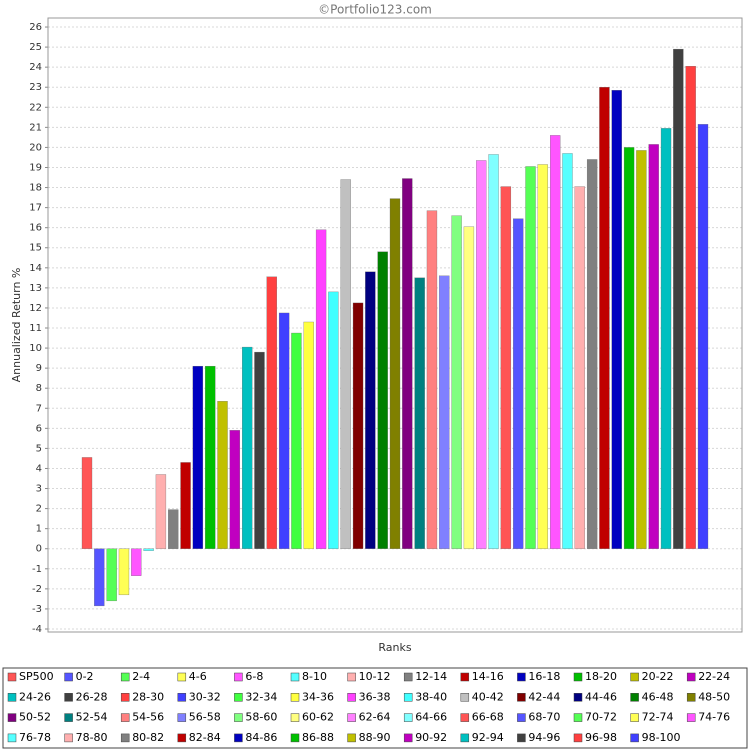  What do you see at coordinates (261, 737) in the screenshot?
I see `legend-label: 84-86` at bounding box center [261, 737].